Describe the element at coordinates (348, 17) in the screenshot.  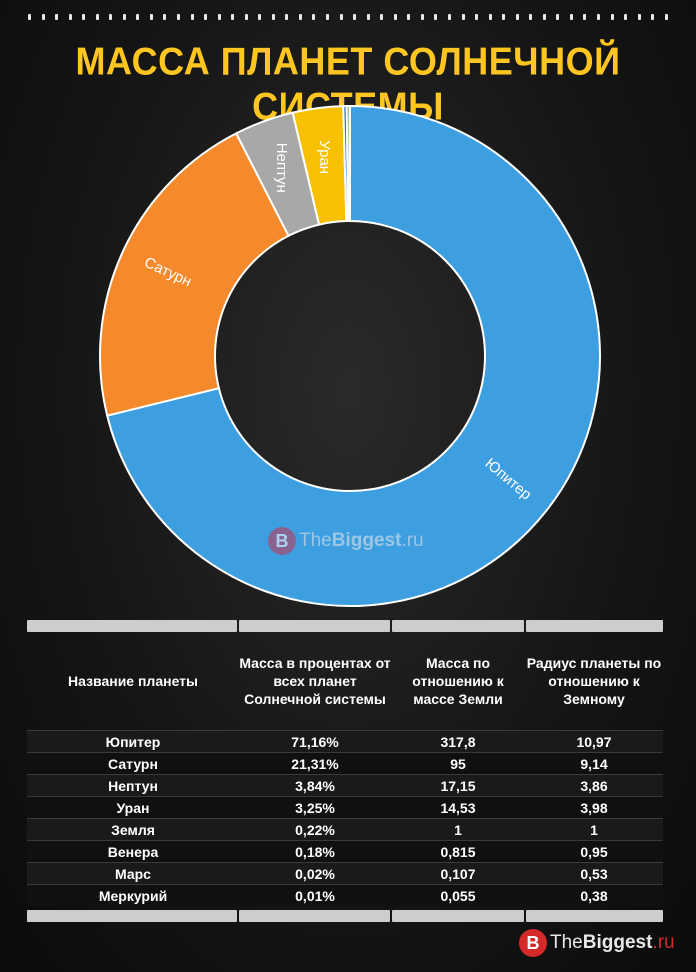
I see `binding-holes` at that location.